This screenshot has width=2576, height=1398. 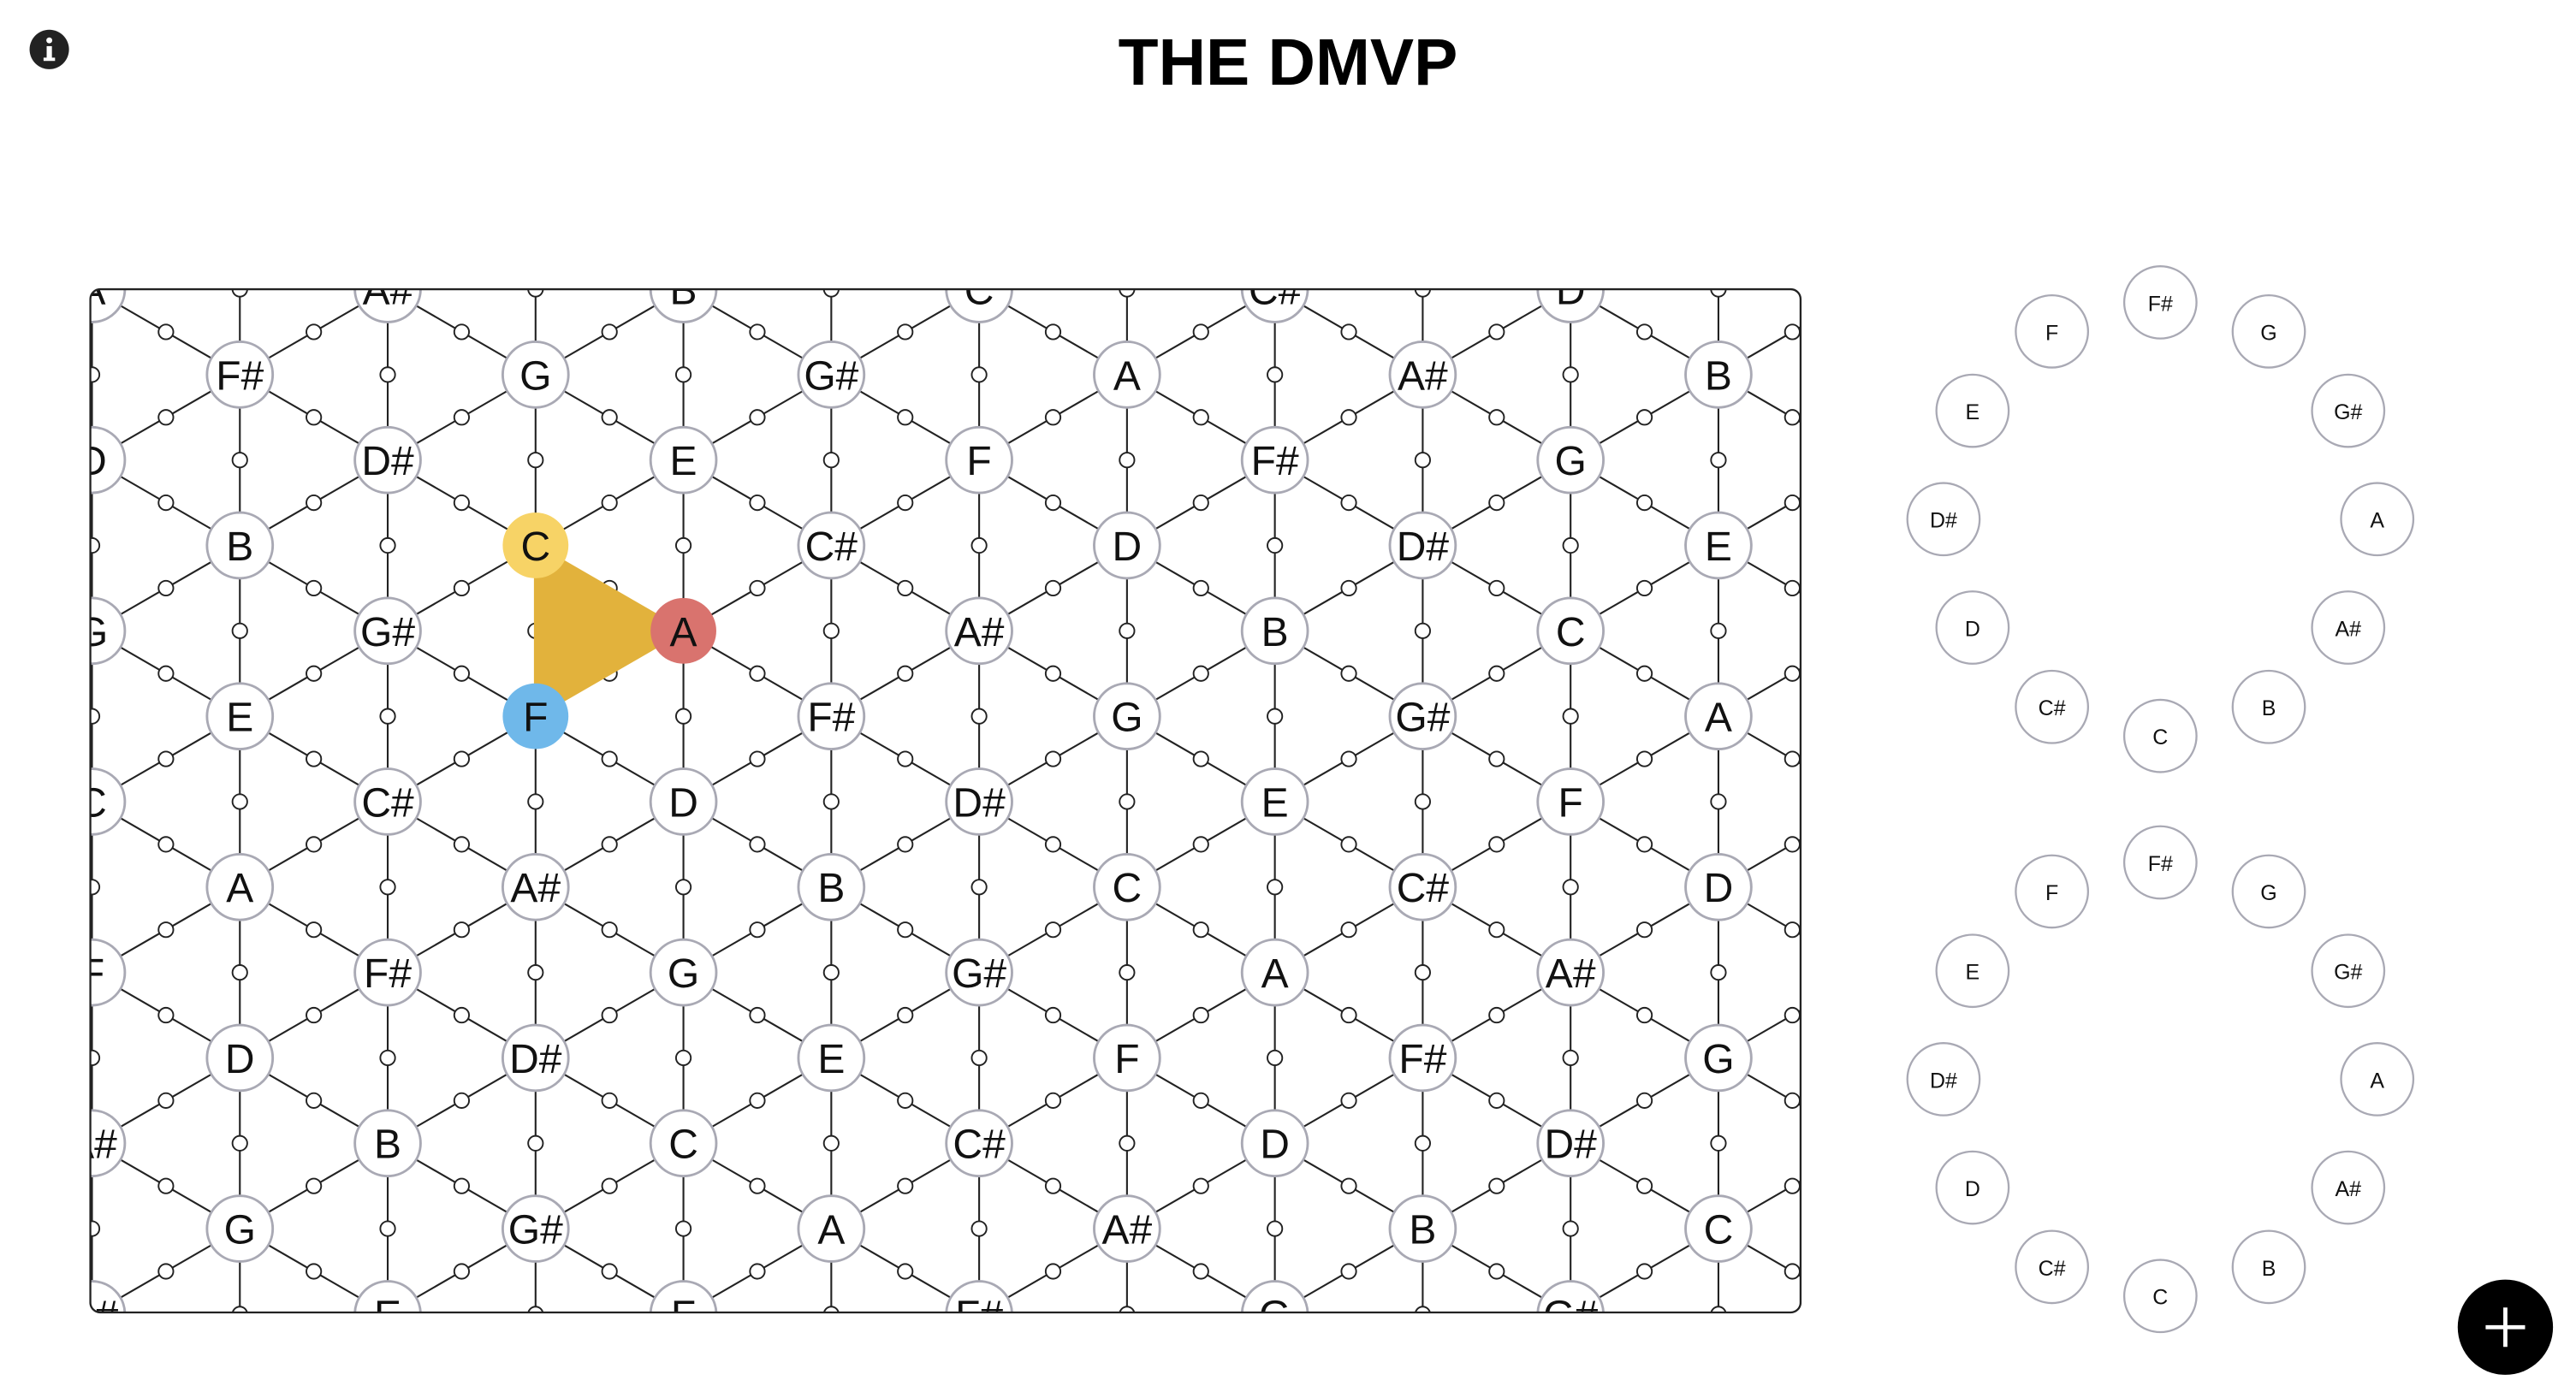 I want to click on note-label: F, so click(x=1570, y=803).